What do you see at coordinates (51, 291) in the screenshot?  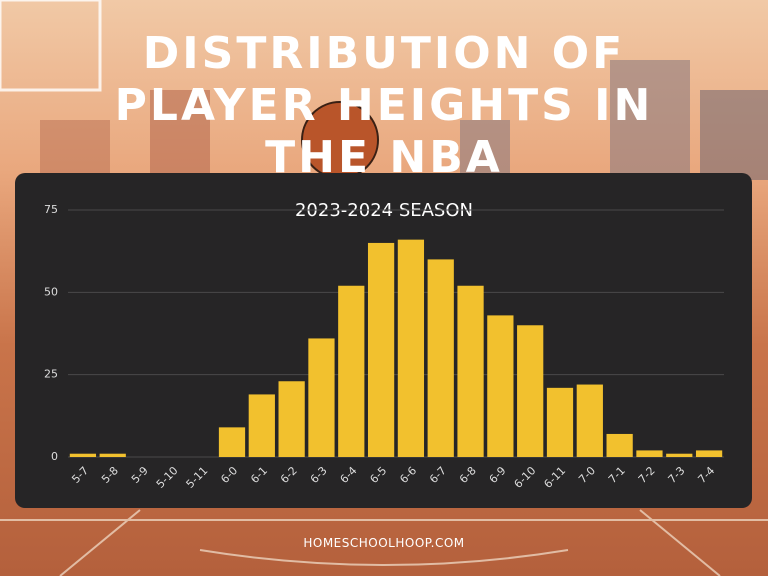 I see `y-tick-label: 50` at bounding box center [51, 291].